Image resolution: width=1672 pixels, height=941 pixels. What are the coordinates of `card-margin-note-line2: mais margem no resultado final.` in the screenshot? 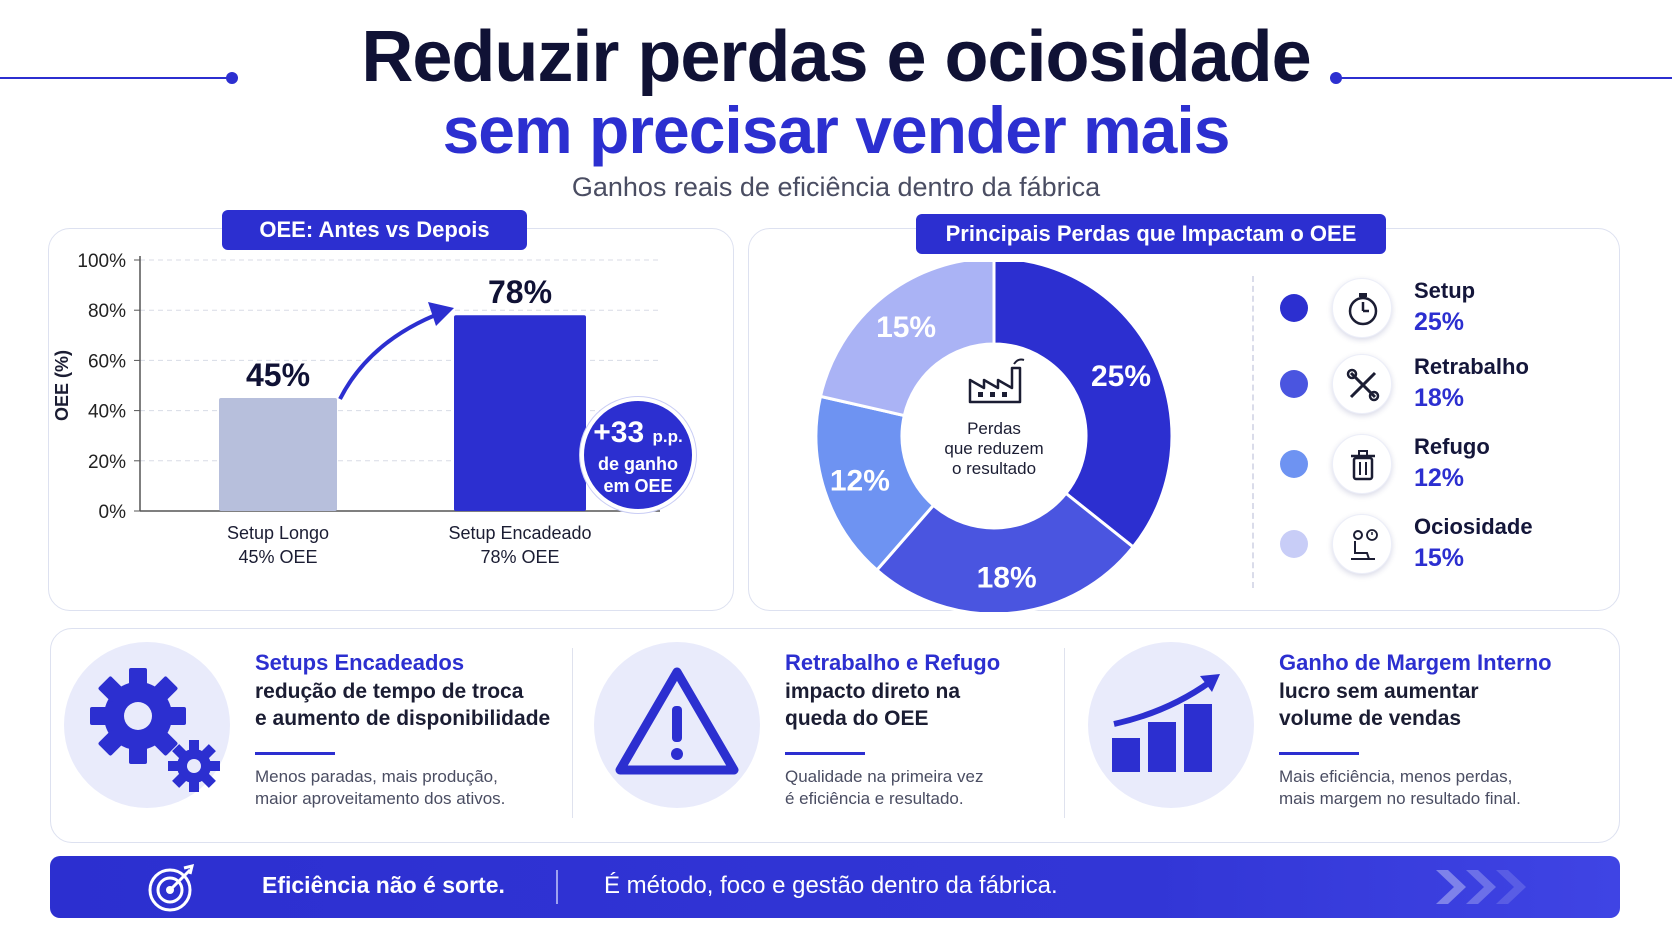 It's located at (1400, 798).